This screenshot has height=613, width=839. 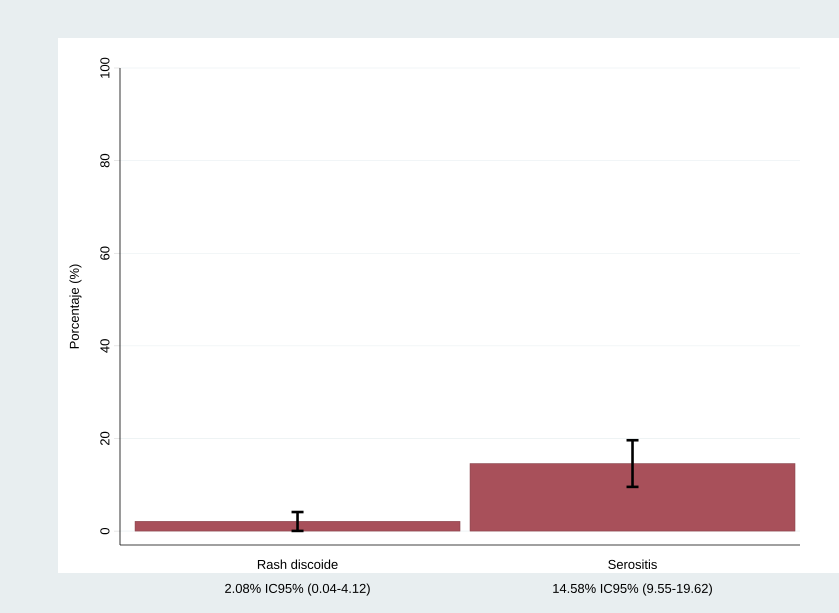 What do you see at coordinates (105, 253) in the screenshot?
I see `y-tick-label: 60` at bounding box center [105, 253].